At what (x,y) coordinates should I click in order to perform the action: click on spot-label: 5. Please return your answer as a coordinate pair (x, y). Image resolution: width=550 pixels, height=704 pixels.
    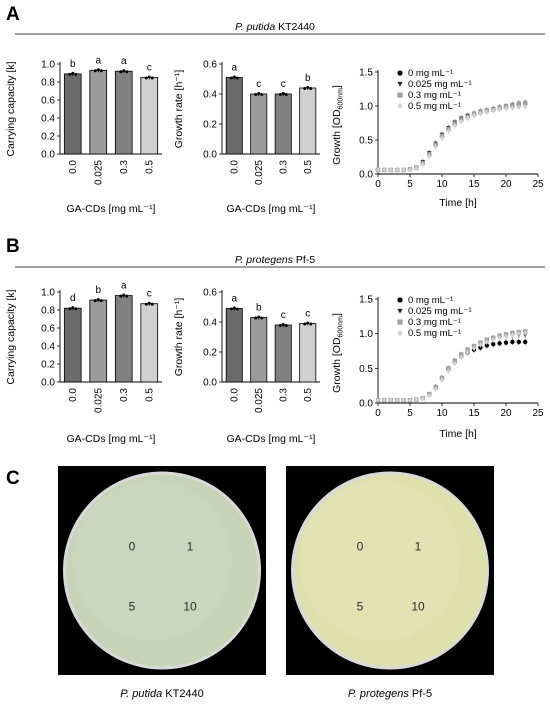
    Looking at the image, I should click on (132, 607).